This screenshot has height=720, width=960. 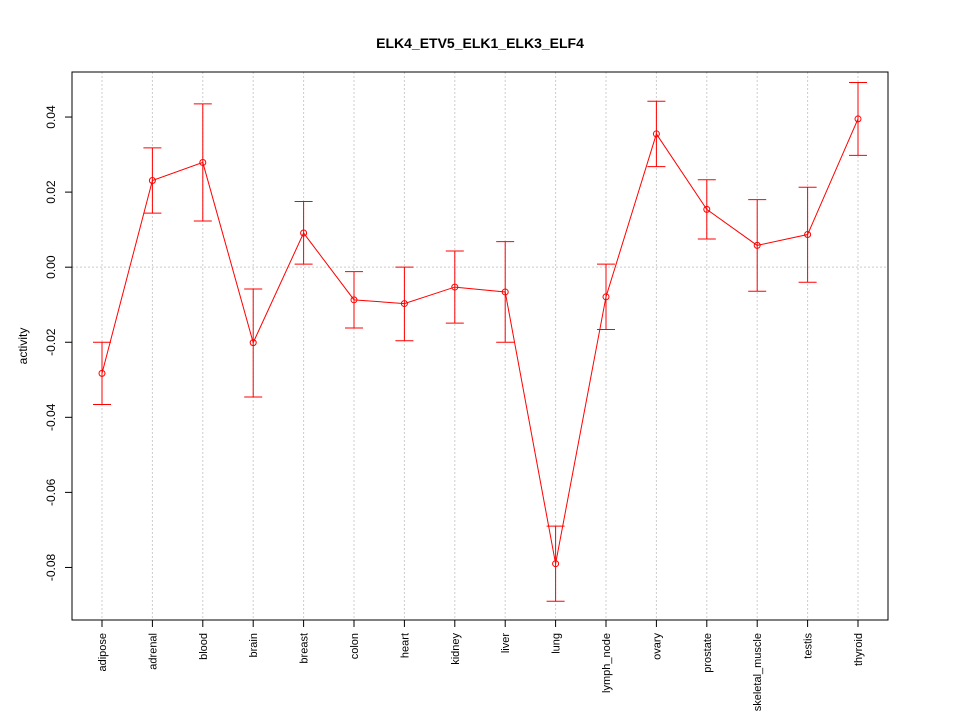 I want to click on x-tick-label-adrenal: adrenal, so click(x=153, y=651).